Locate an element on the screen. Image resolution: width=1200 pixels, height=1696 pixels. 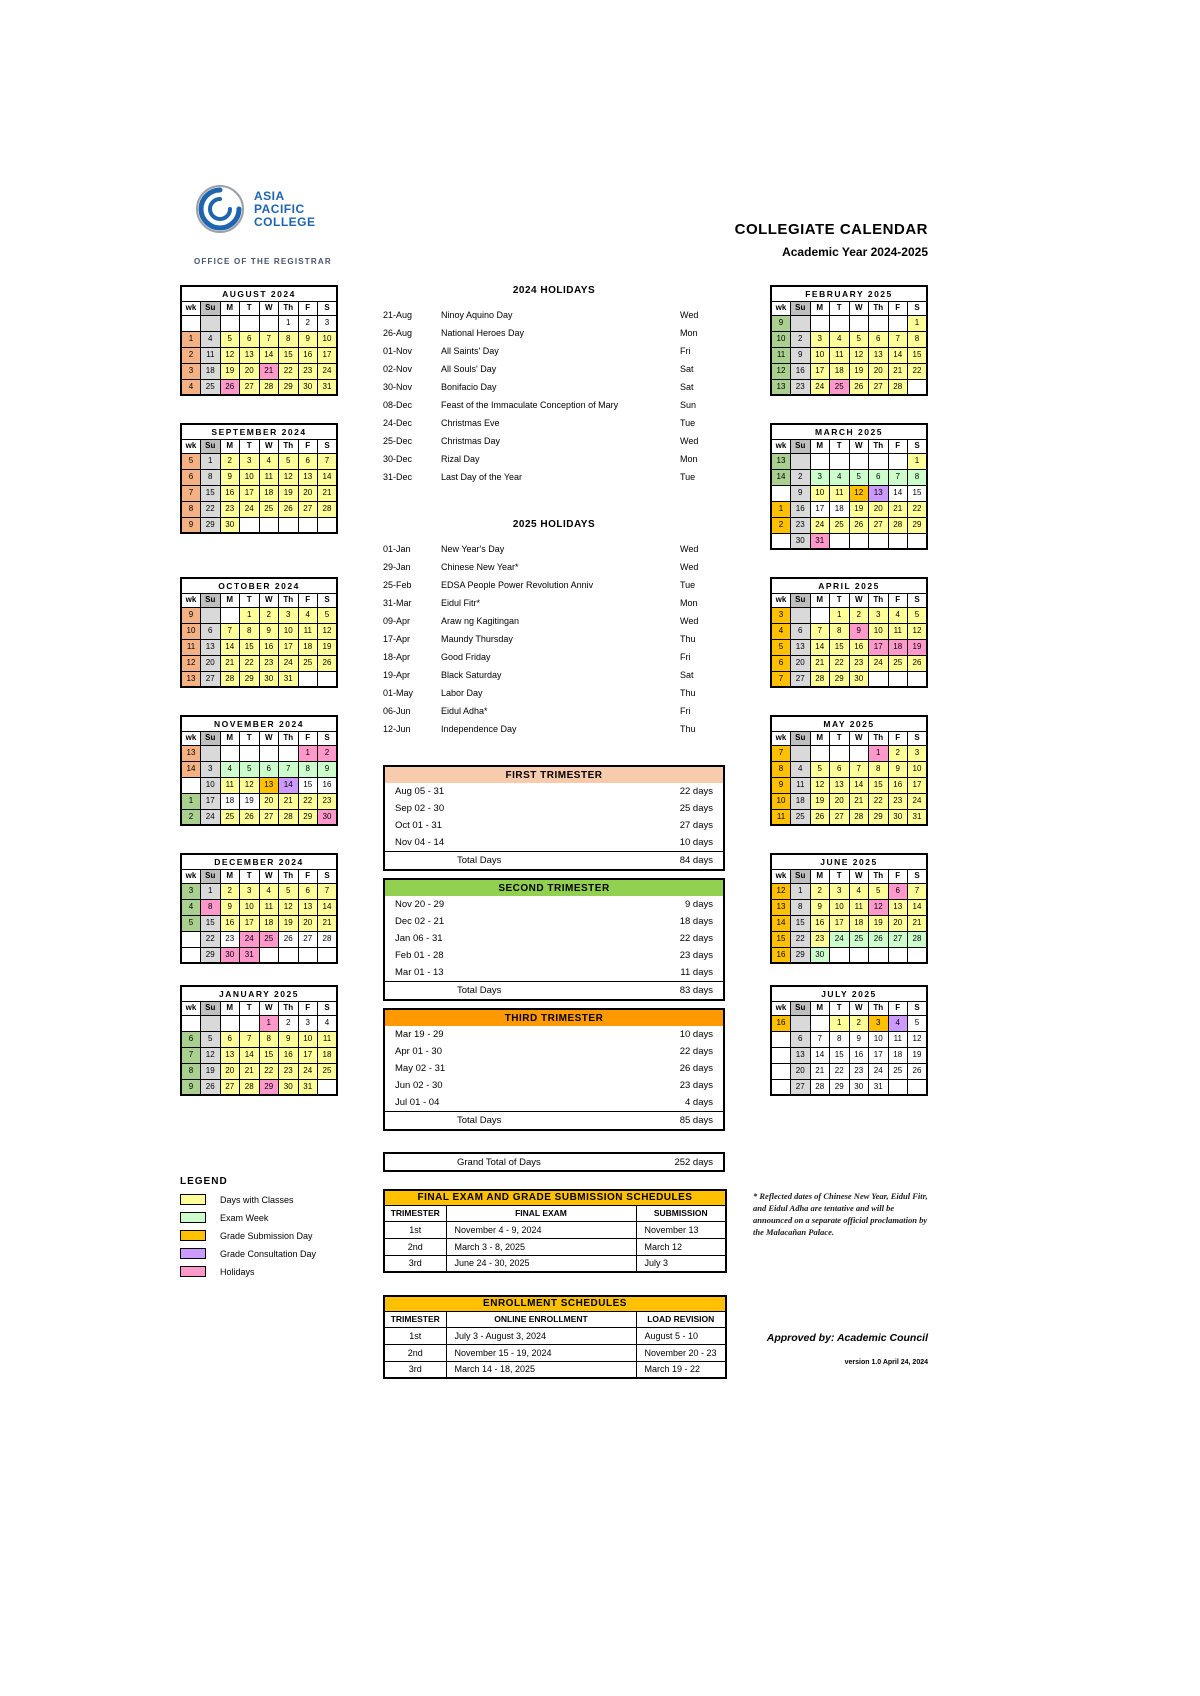
holiday-name: Independence Day is located at coordinates (479, 729).